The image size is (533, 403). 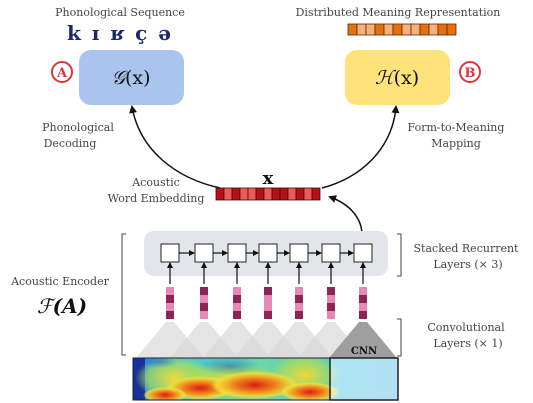 What do you see at coordinates (456, 143) in the screenshot?
I see `form-meaning-label-2: Mapping` at bounding box center [456, 143].